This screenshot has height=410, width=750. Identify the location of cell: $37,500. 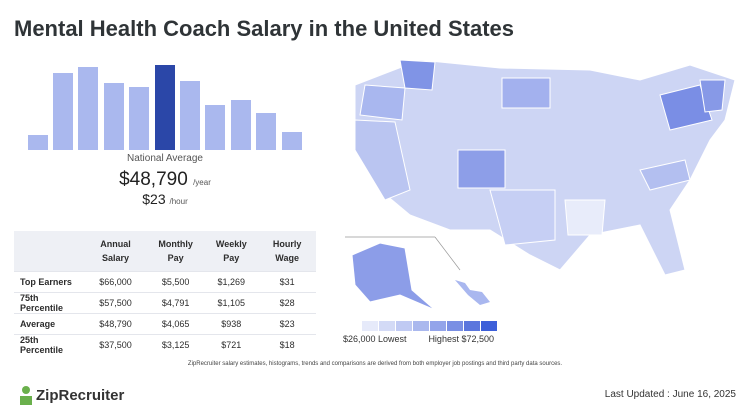
(115, 344).